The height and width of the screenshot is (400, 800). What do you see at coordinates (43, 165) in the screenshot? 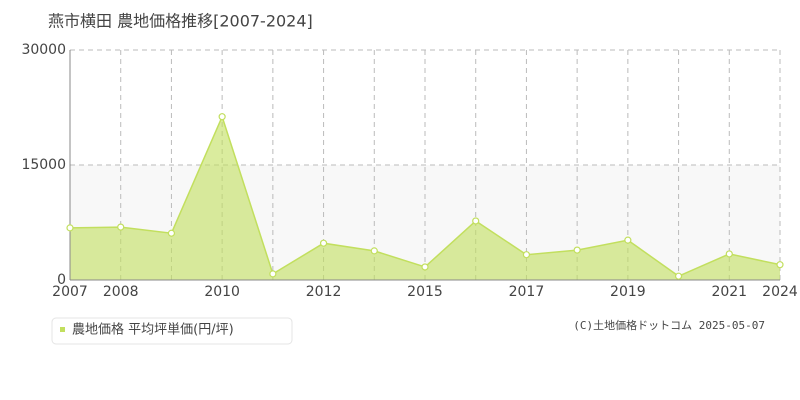
I see `y-tick-label: 15000` at bounding box center [43, 165].